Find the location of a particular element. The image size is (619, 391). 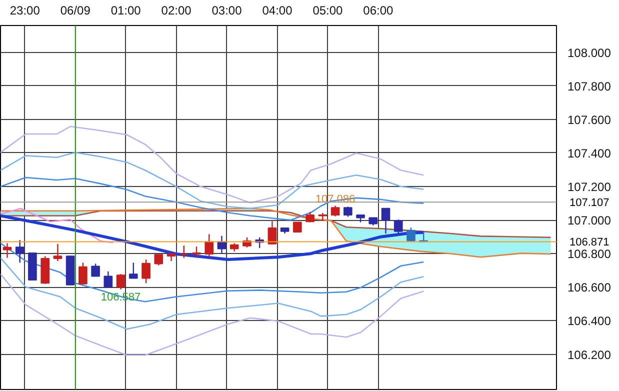

y-tick-label: 107.400 is located at coordinates (590, 153).